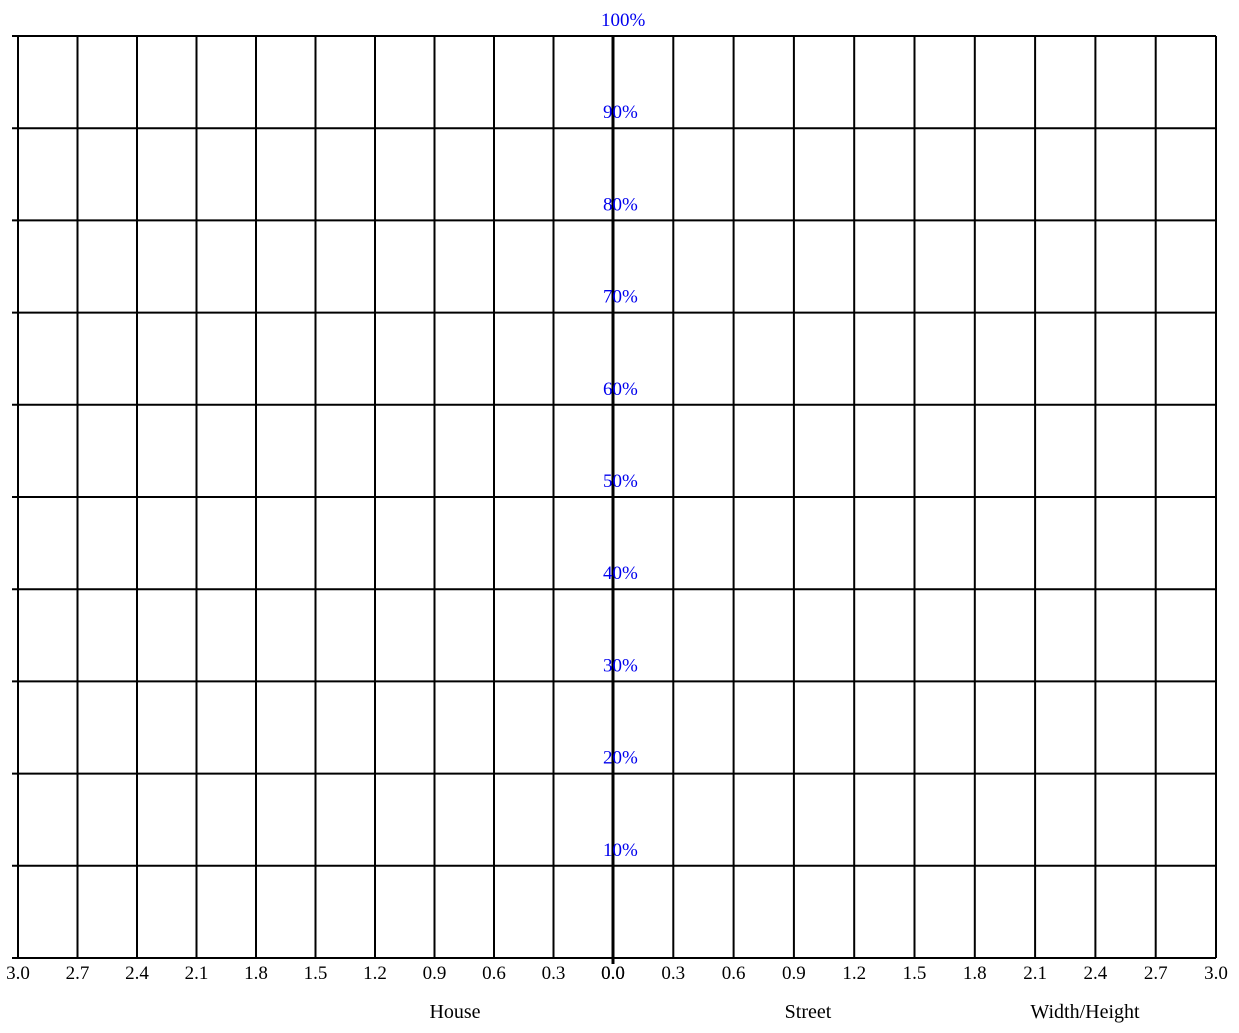 The height and width of the screenshot is (1033, 1239). What do you see at coordinates (673, 973) in the screenshot?
I see `x-tick-label-right: 0.3` at bounding box center [673, 973].